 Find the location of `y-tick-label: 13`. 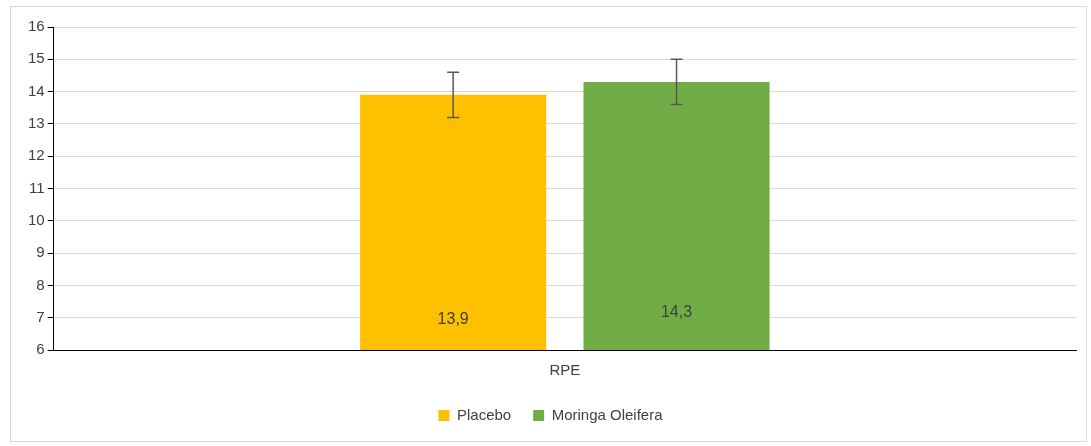

y-tick-label: 13 is located at coordinates (36, 123).